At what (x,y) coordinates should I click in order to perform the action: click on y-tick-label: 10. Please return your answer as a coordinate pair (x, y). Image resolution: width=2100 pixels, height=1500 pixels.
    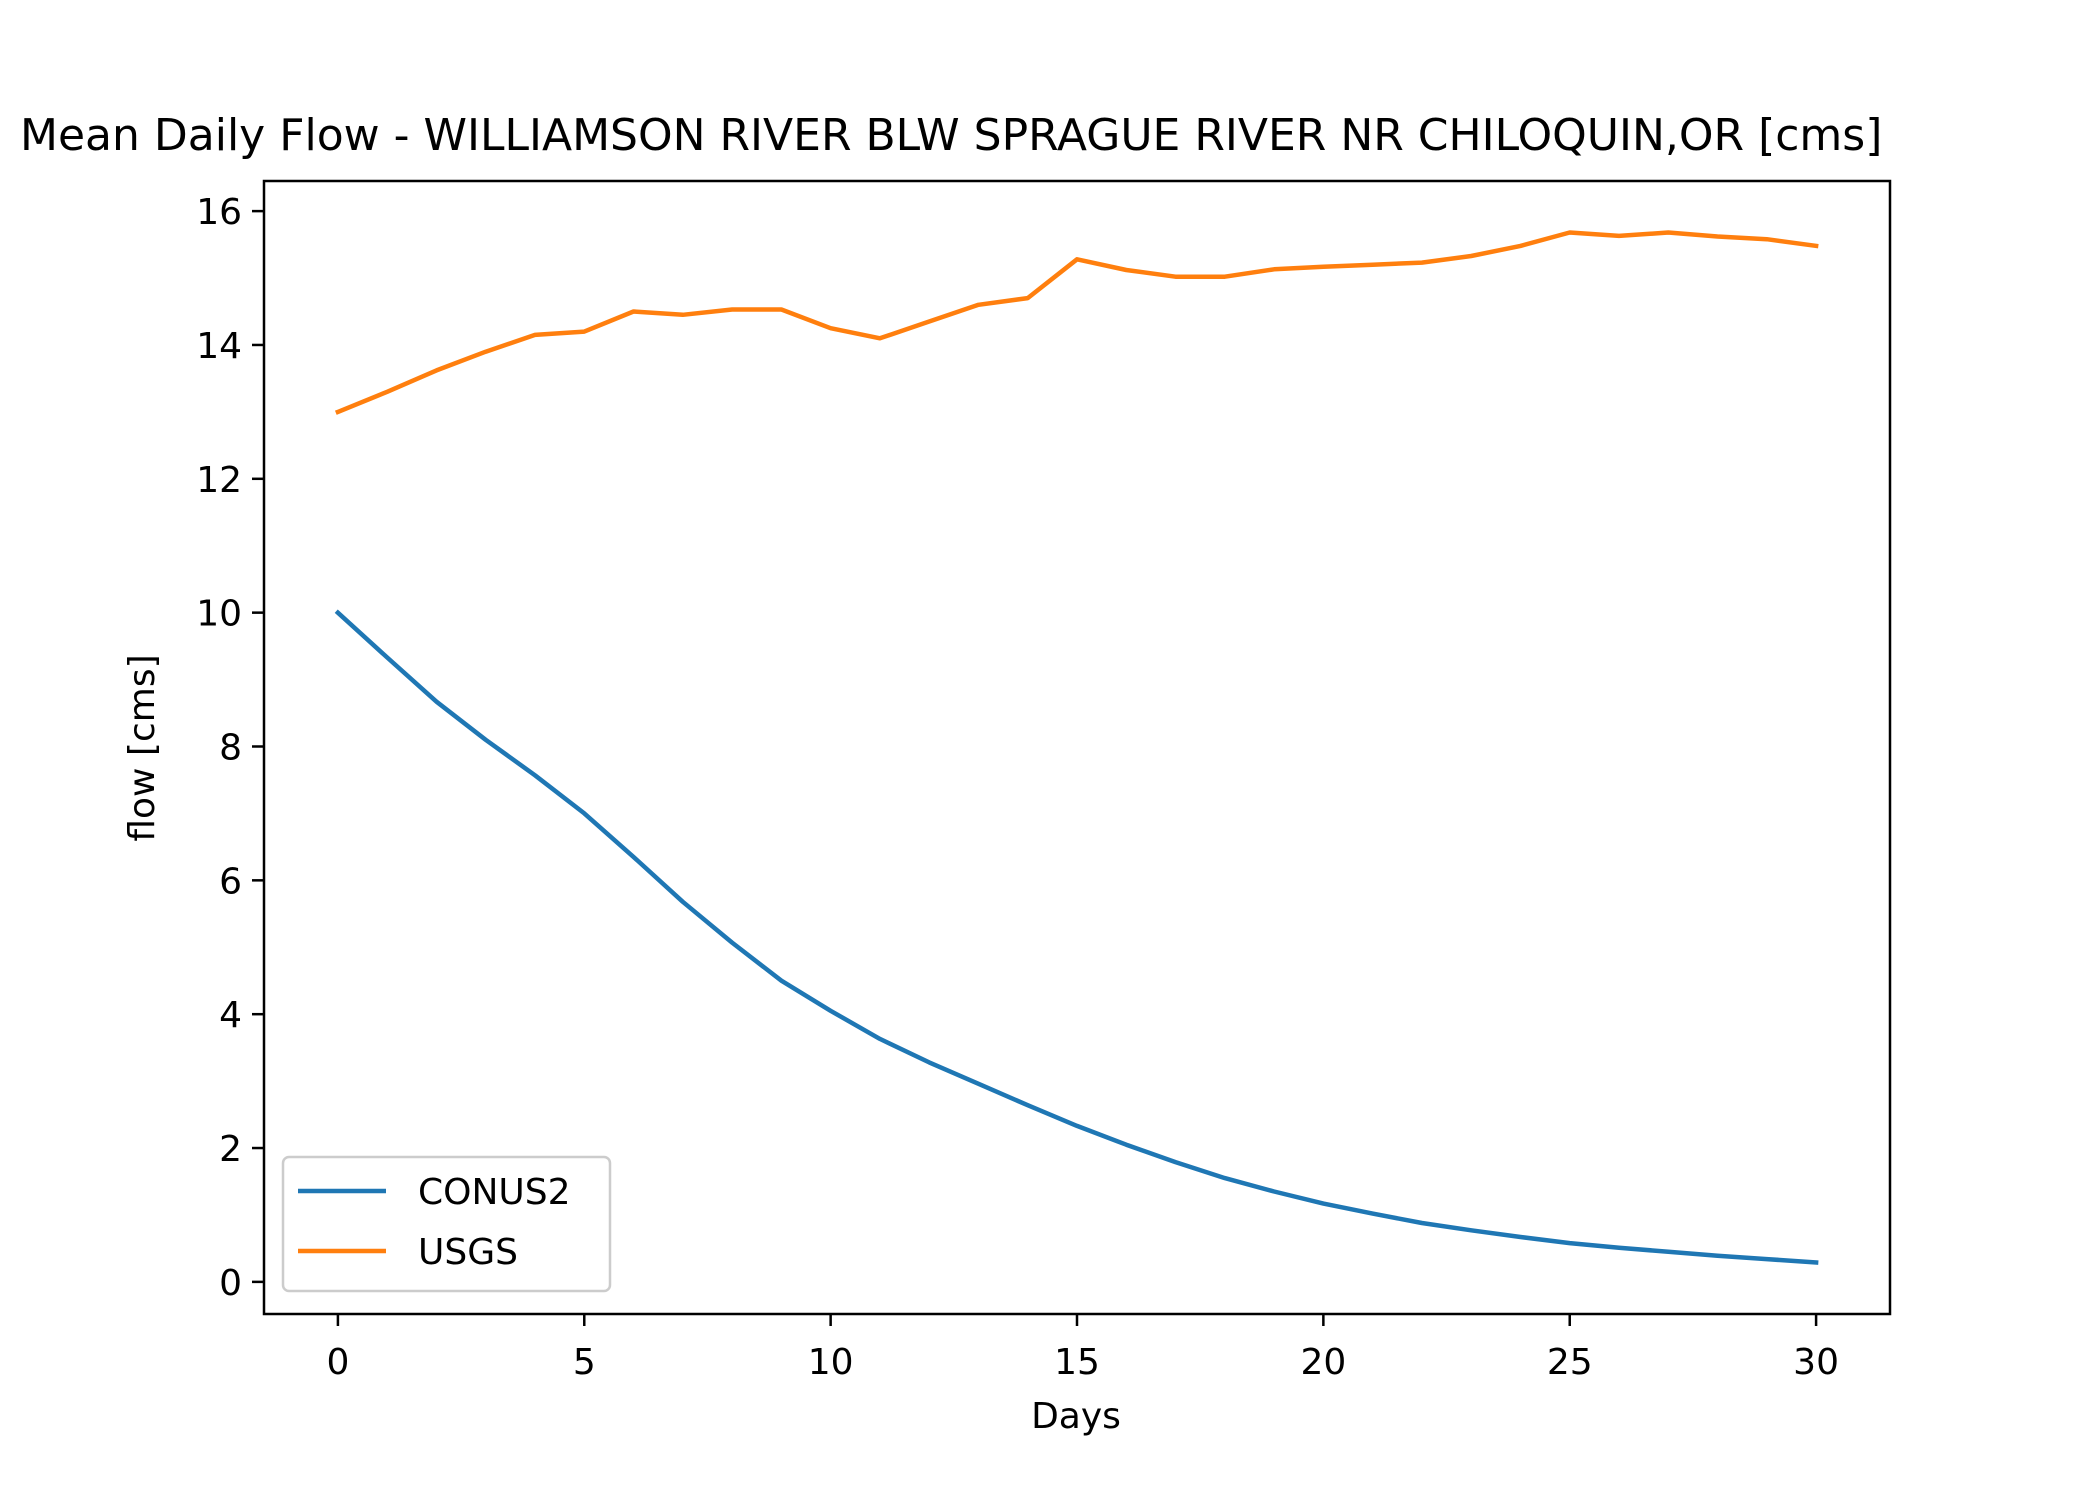
    Looking at the image, I should click on (219, 614).